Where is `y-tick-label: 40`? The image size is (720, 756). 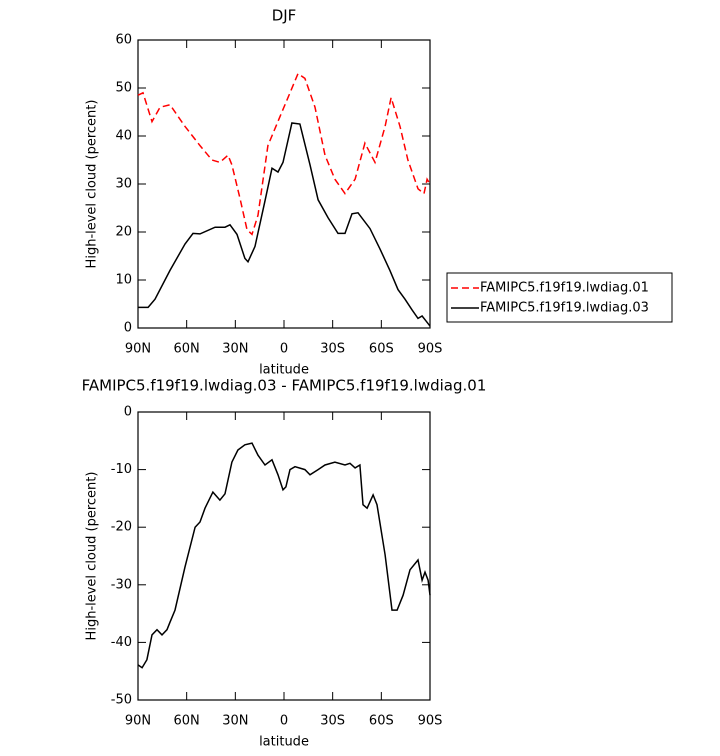
y-tick-label: 40 is located at coordinates (123, 136).